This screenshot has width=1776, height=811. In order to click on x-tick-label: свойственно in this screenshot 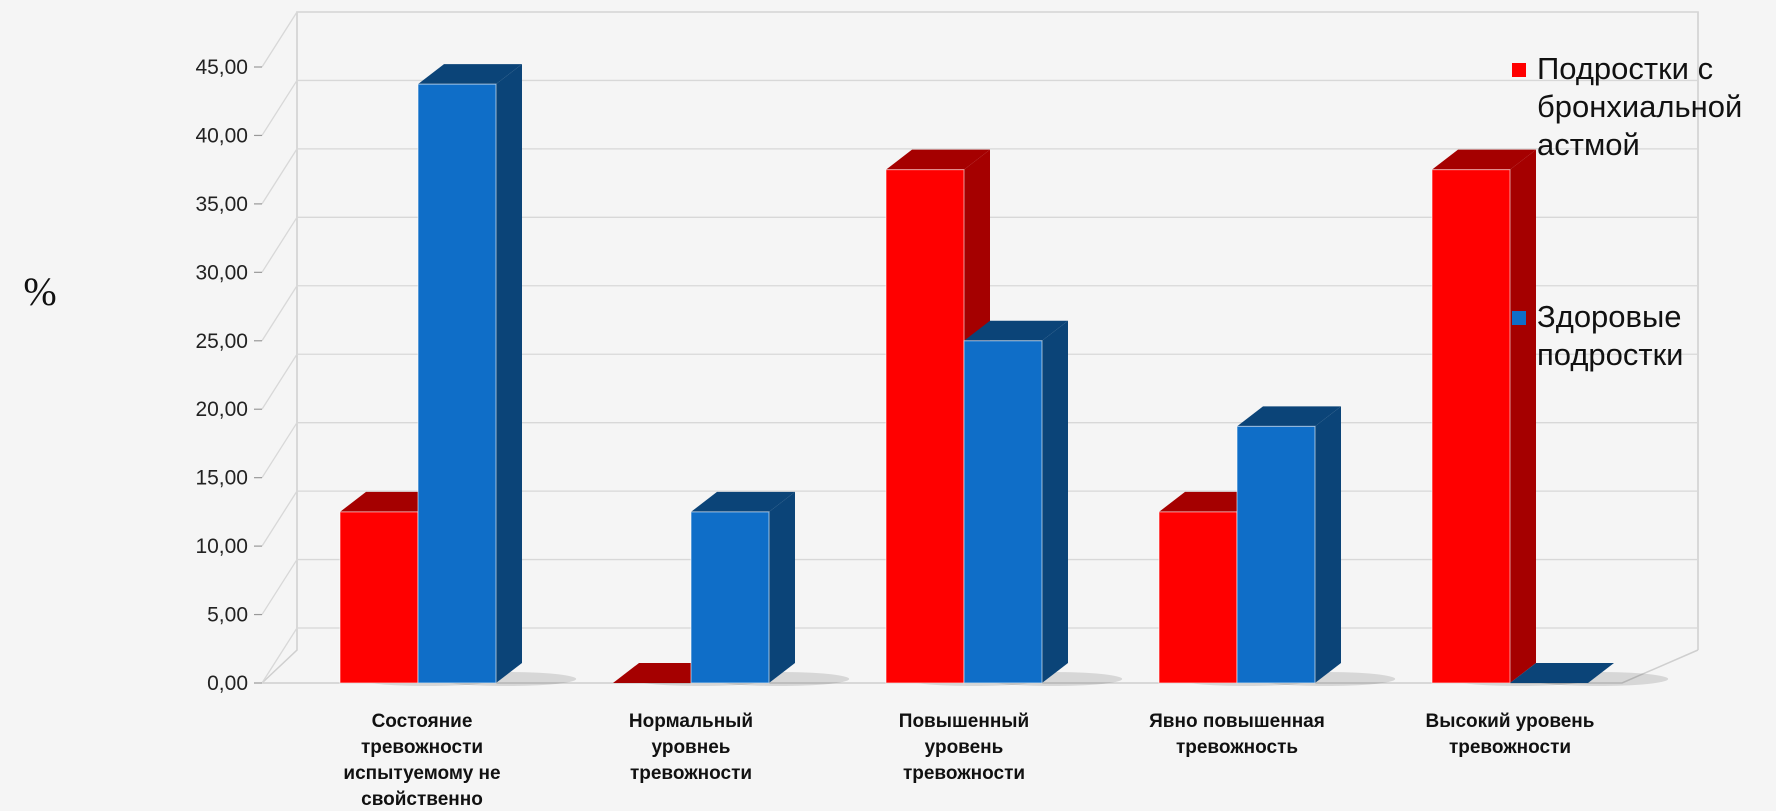, I will do `click(422, 799)`.